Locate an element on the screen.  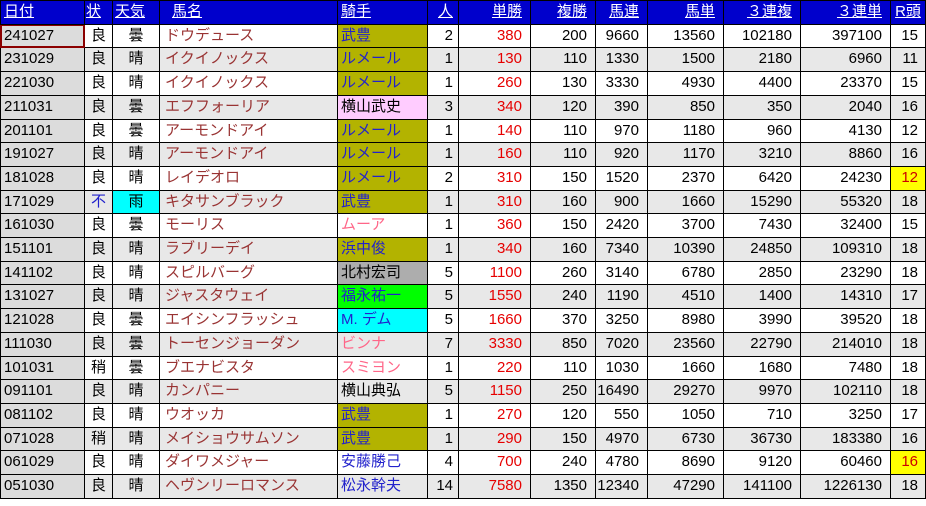
cell-jockey: ムーア is located at coordinates (382, 226).